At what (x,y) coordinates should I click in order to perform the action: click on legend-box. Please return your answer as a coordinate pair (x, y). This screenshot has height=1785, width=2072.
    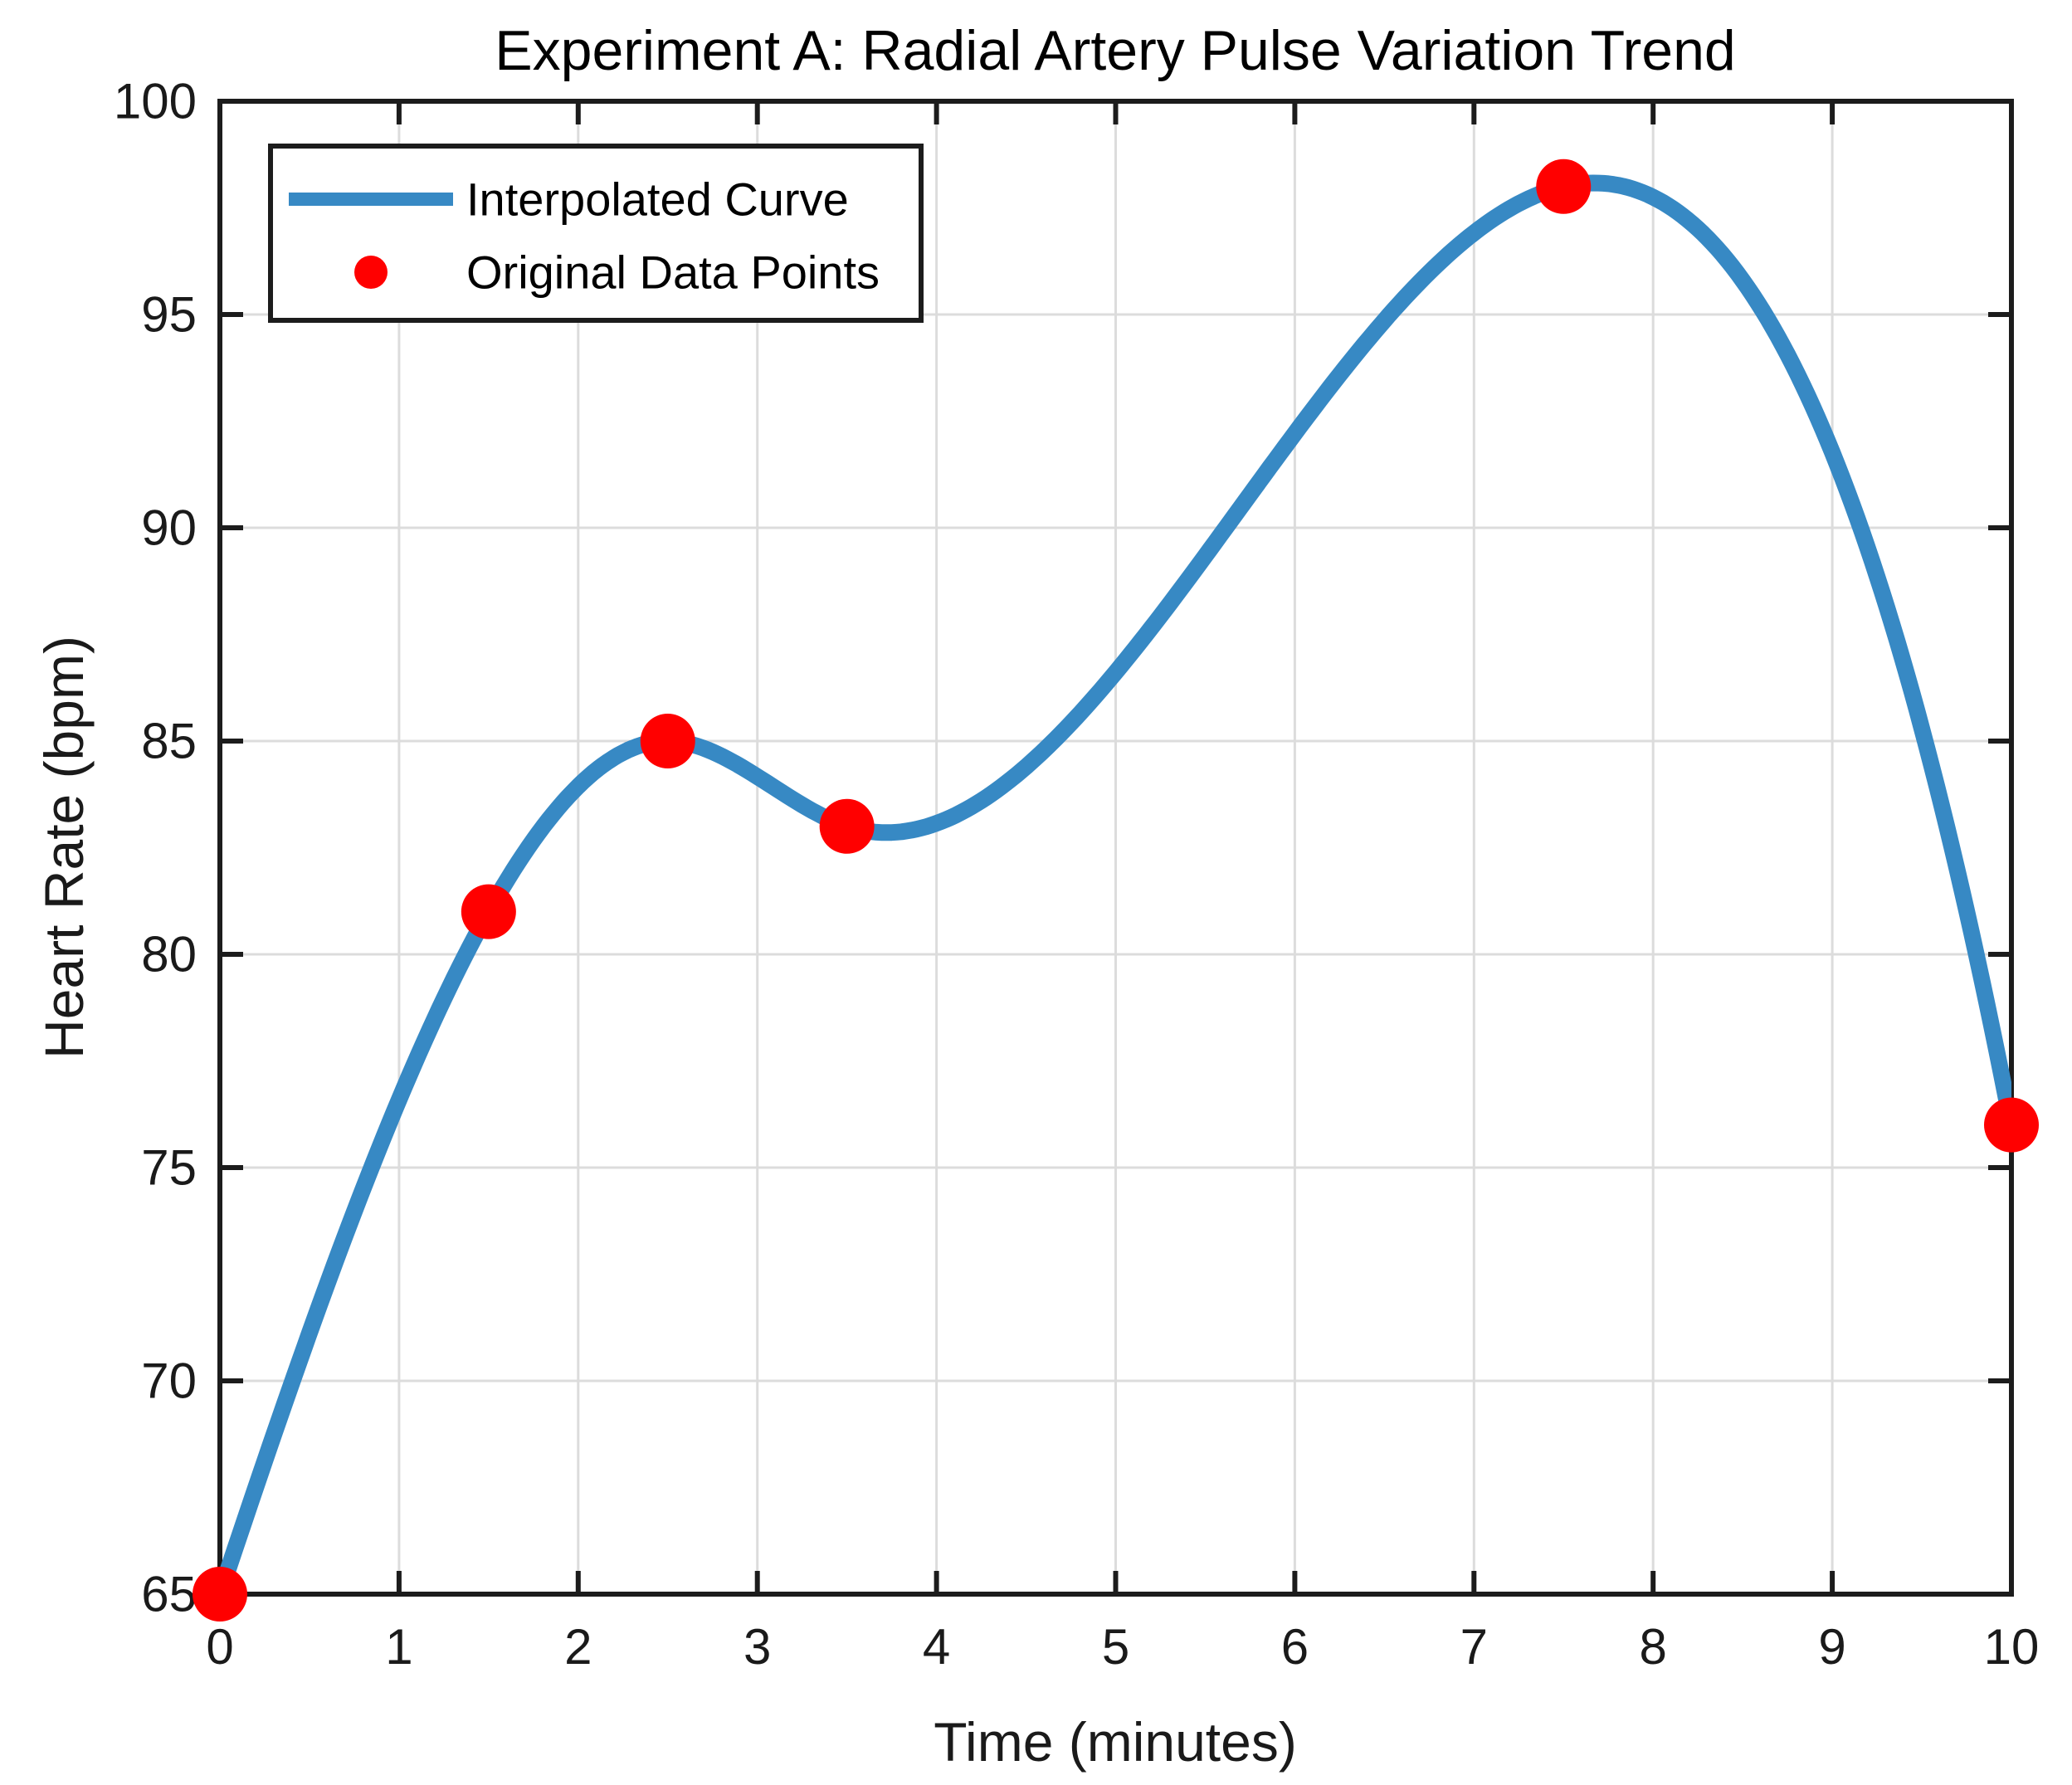
    Looking at the image, I should click on (596, 233).